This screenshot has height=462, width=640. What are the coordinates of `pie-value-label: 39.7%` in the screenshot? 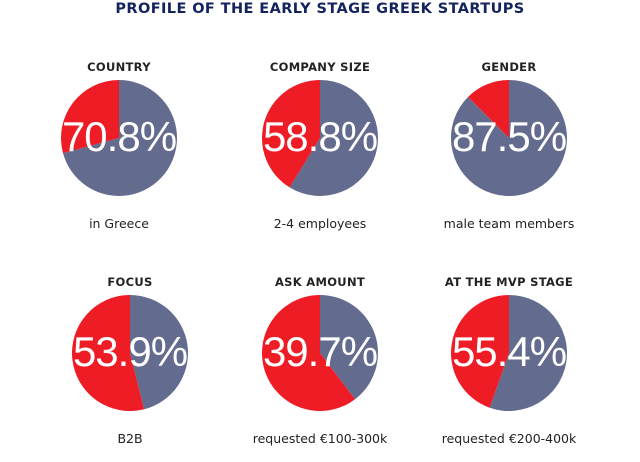 It's located at (320, 351).